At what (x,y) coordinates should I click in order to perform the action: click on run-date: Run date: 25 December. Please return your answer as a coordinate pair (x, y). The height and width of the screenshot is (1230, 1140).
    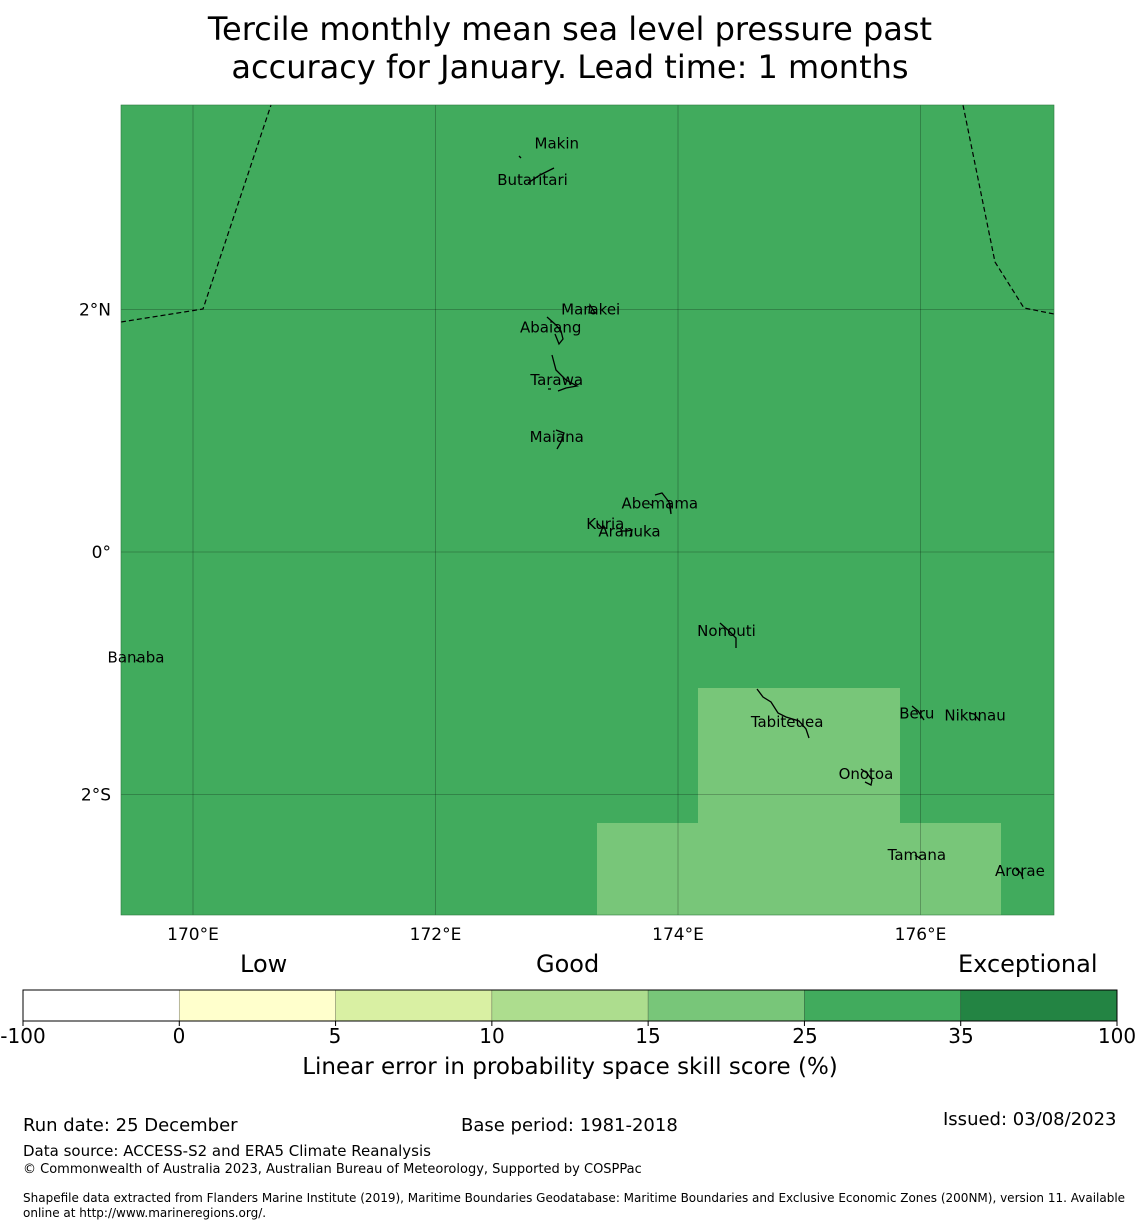
    Looking at the image, I should click on (130, 1125).